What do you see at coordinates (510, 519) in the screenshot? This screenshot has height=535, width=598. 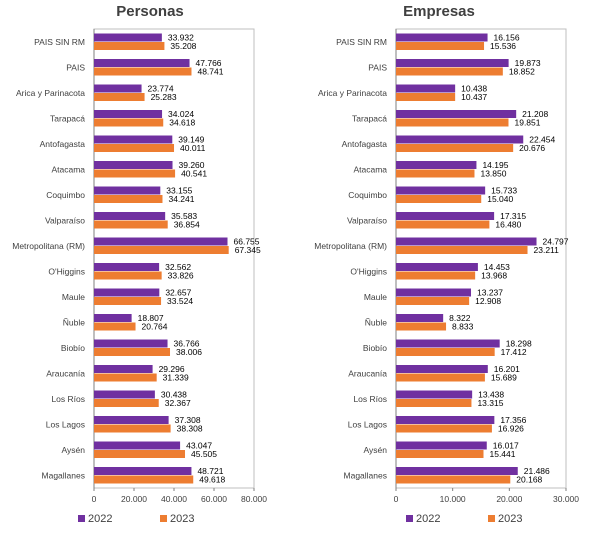 I see `empresas-legend-label-2023: 2023` at bounding box center [510, 519].